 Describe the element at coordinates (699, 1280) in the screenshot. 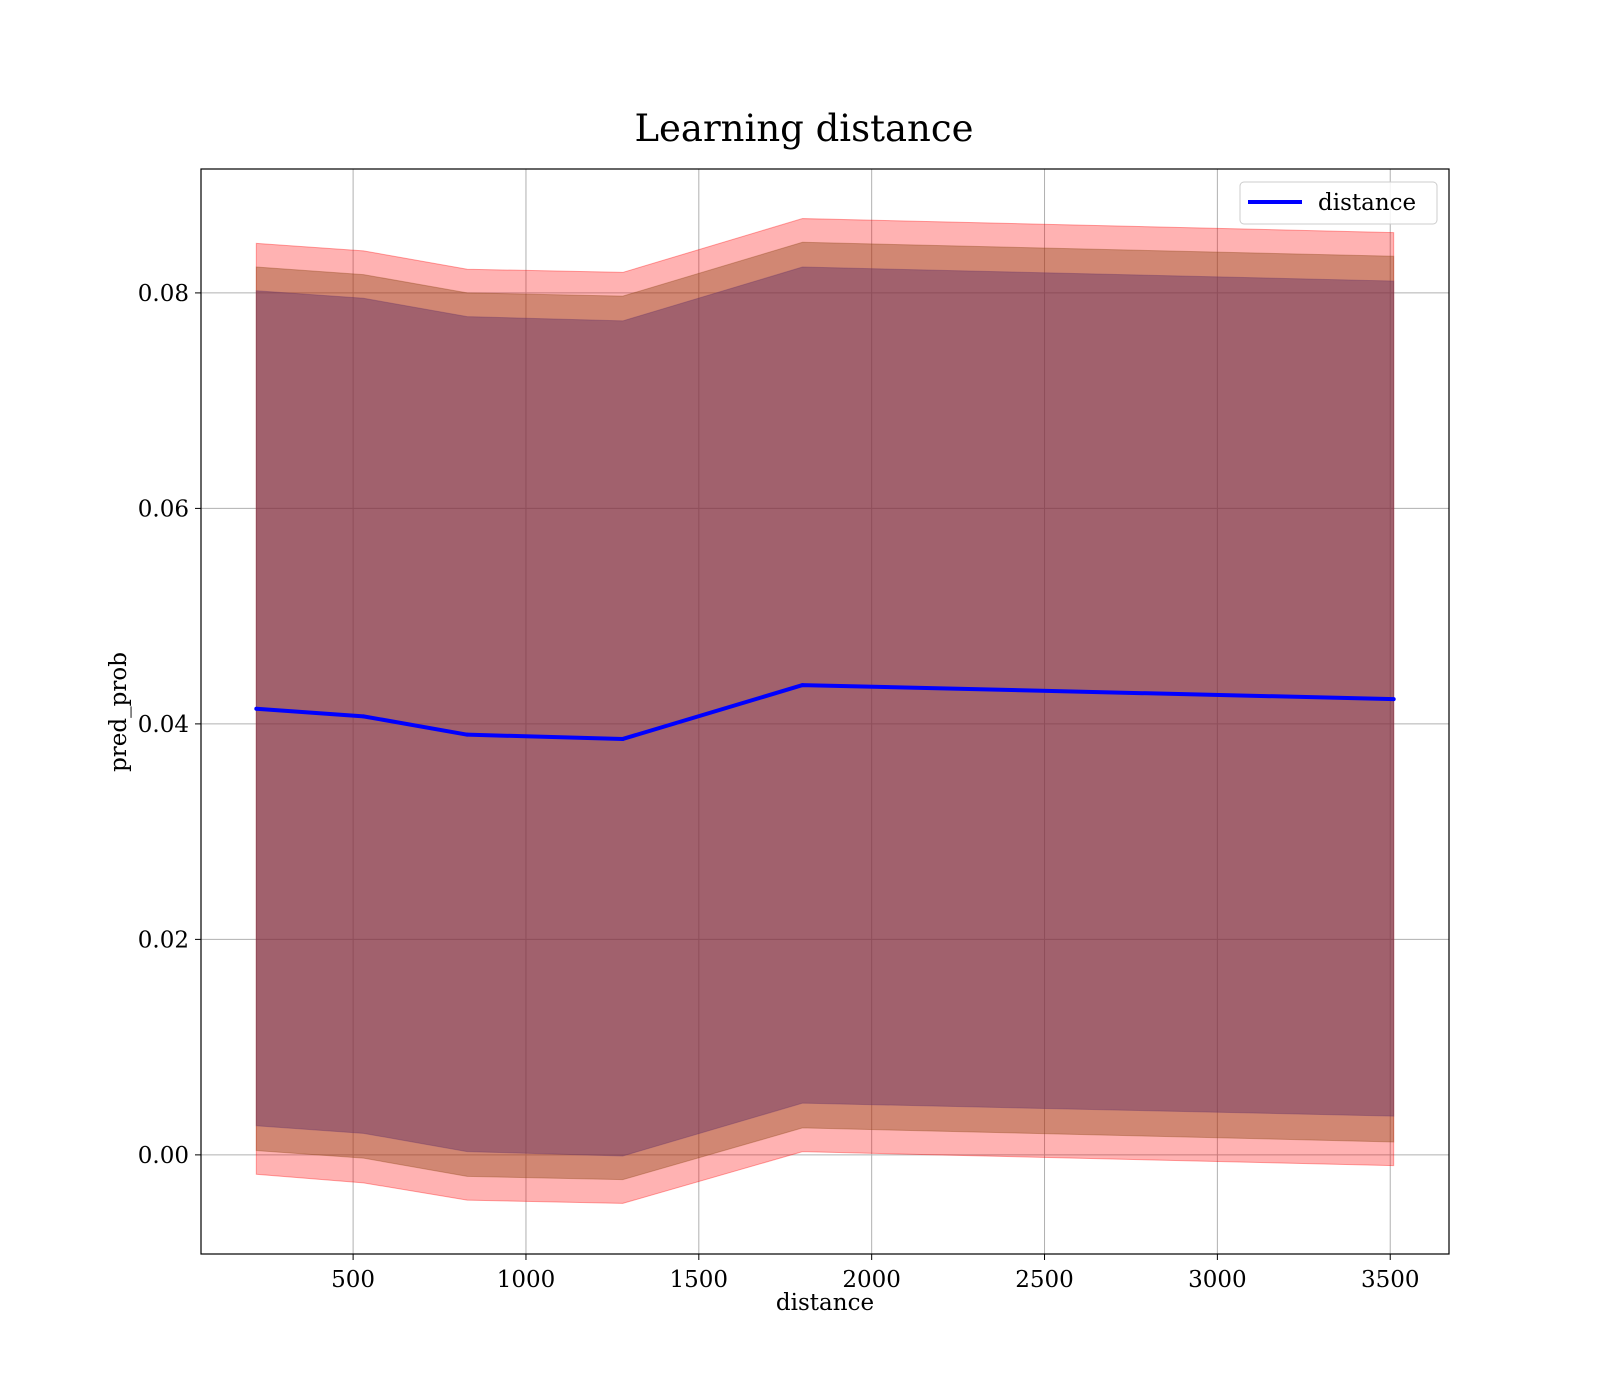

I see `x-tick-label: 1500` at that location.